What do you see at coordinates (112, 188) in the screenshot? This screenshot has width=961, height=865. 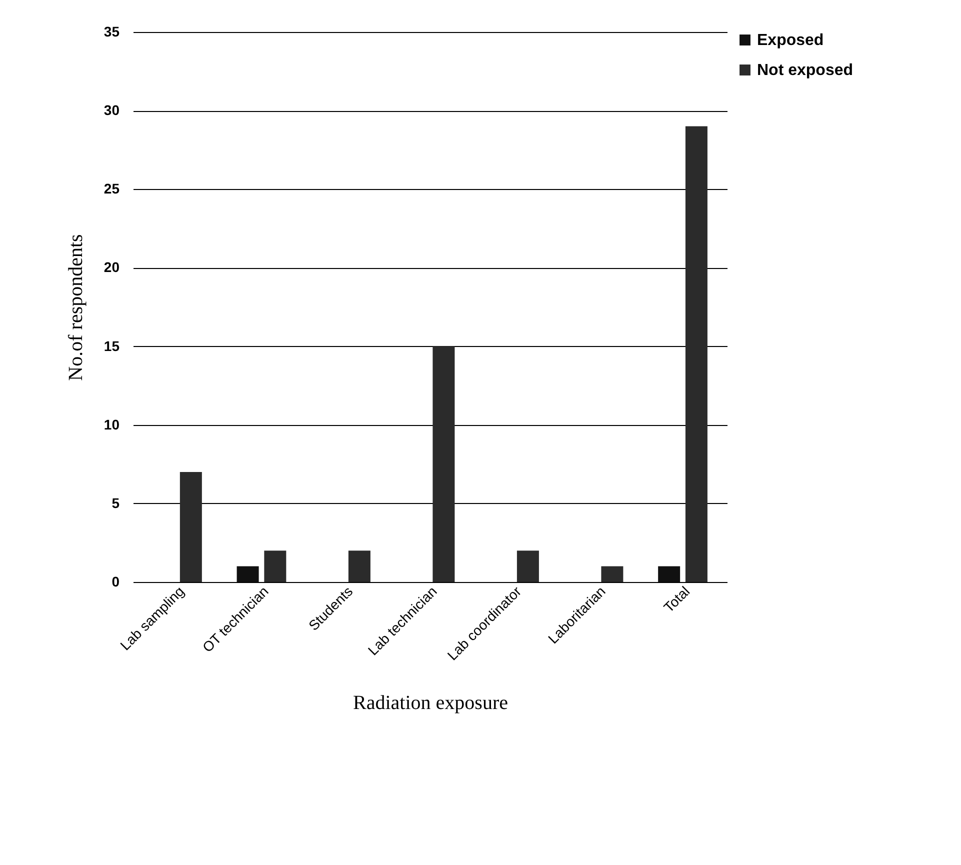 I see `y-tick-label: 25` at bounding box center [112, 188].